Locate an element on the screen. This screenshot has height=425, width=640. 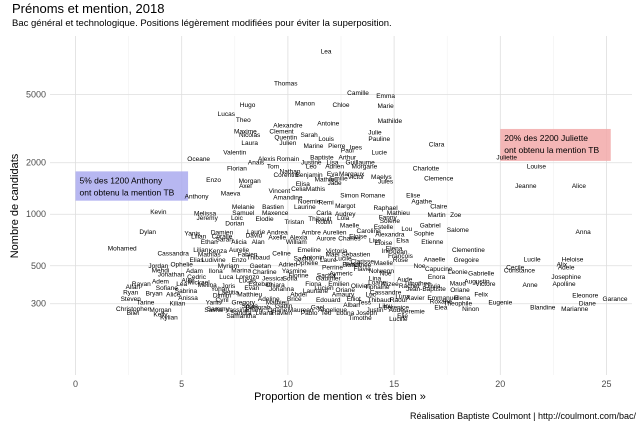
point-label: Benoit is located at coordinates (351, 264).